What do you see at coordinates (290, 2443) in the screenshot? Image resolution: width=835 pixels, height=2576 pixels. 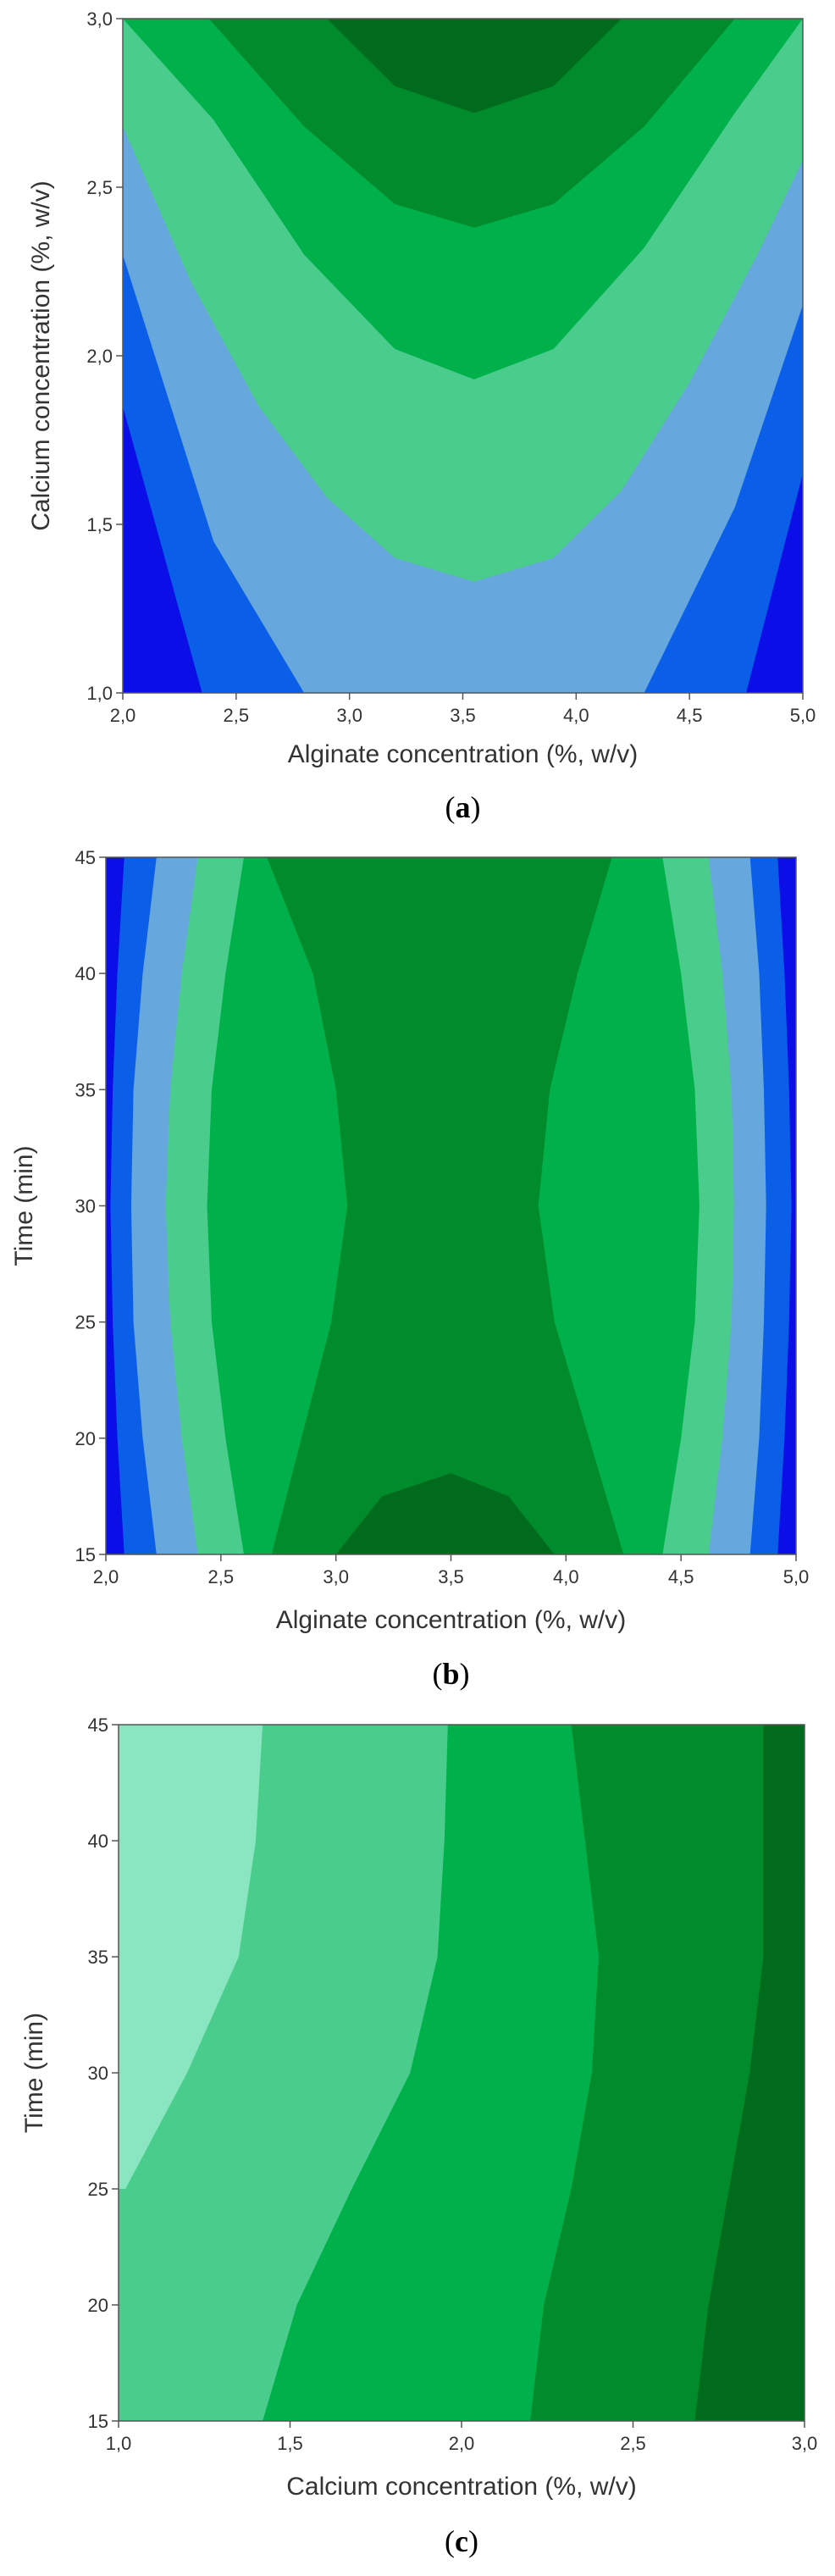 I see `x-tick-label: 1,5` at bounding box center [290, 2443].